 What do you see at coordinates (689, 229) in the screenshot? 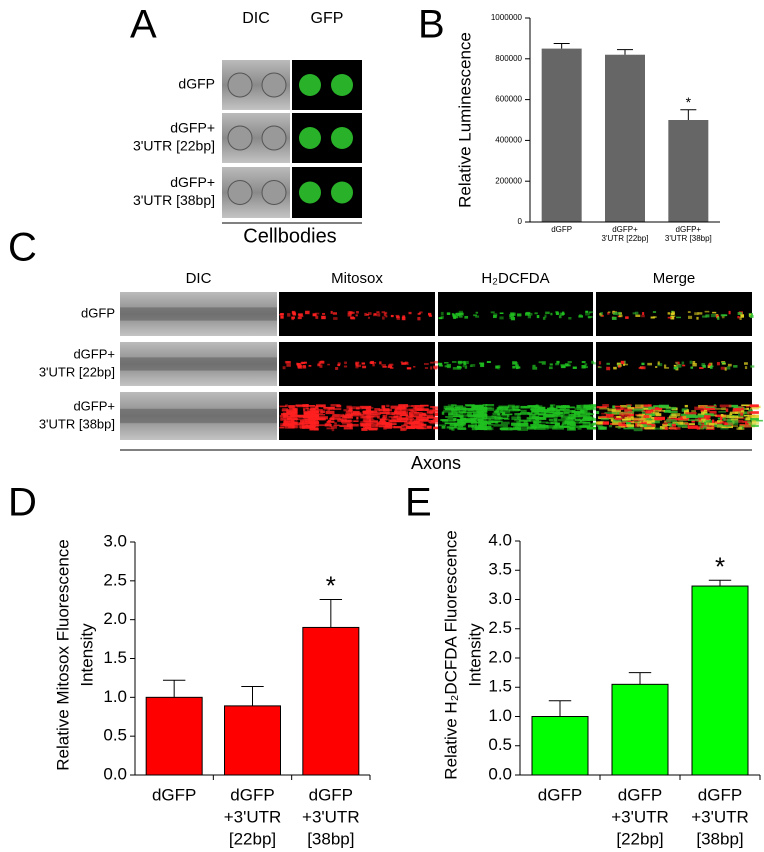
I see `x-tick-label: dGFP+` at bounding box center [689, 229].